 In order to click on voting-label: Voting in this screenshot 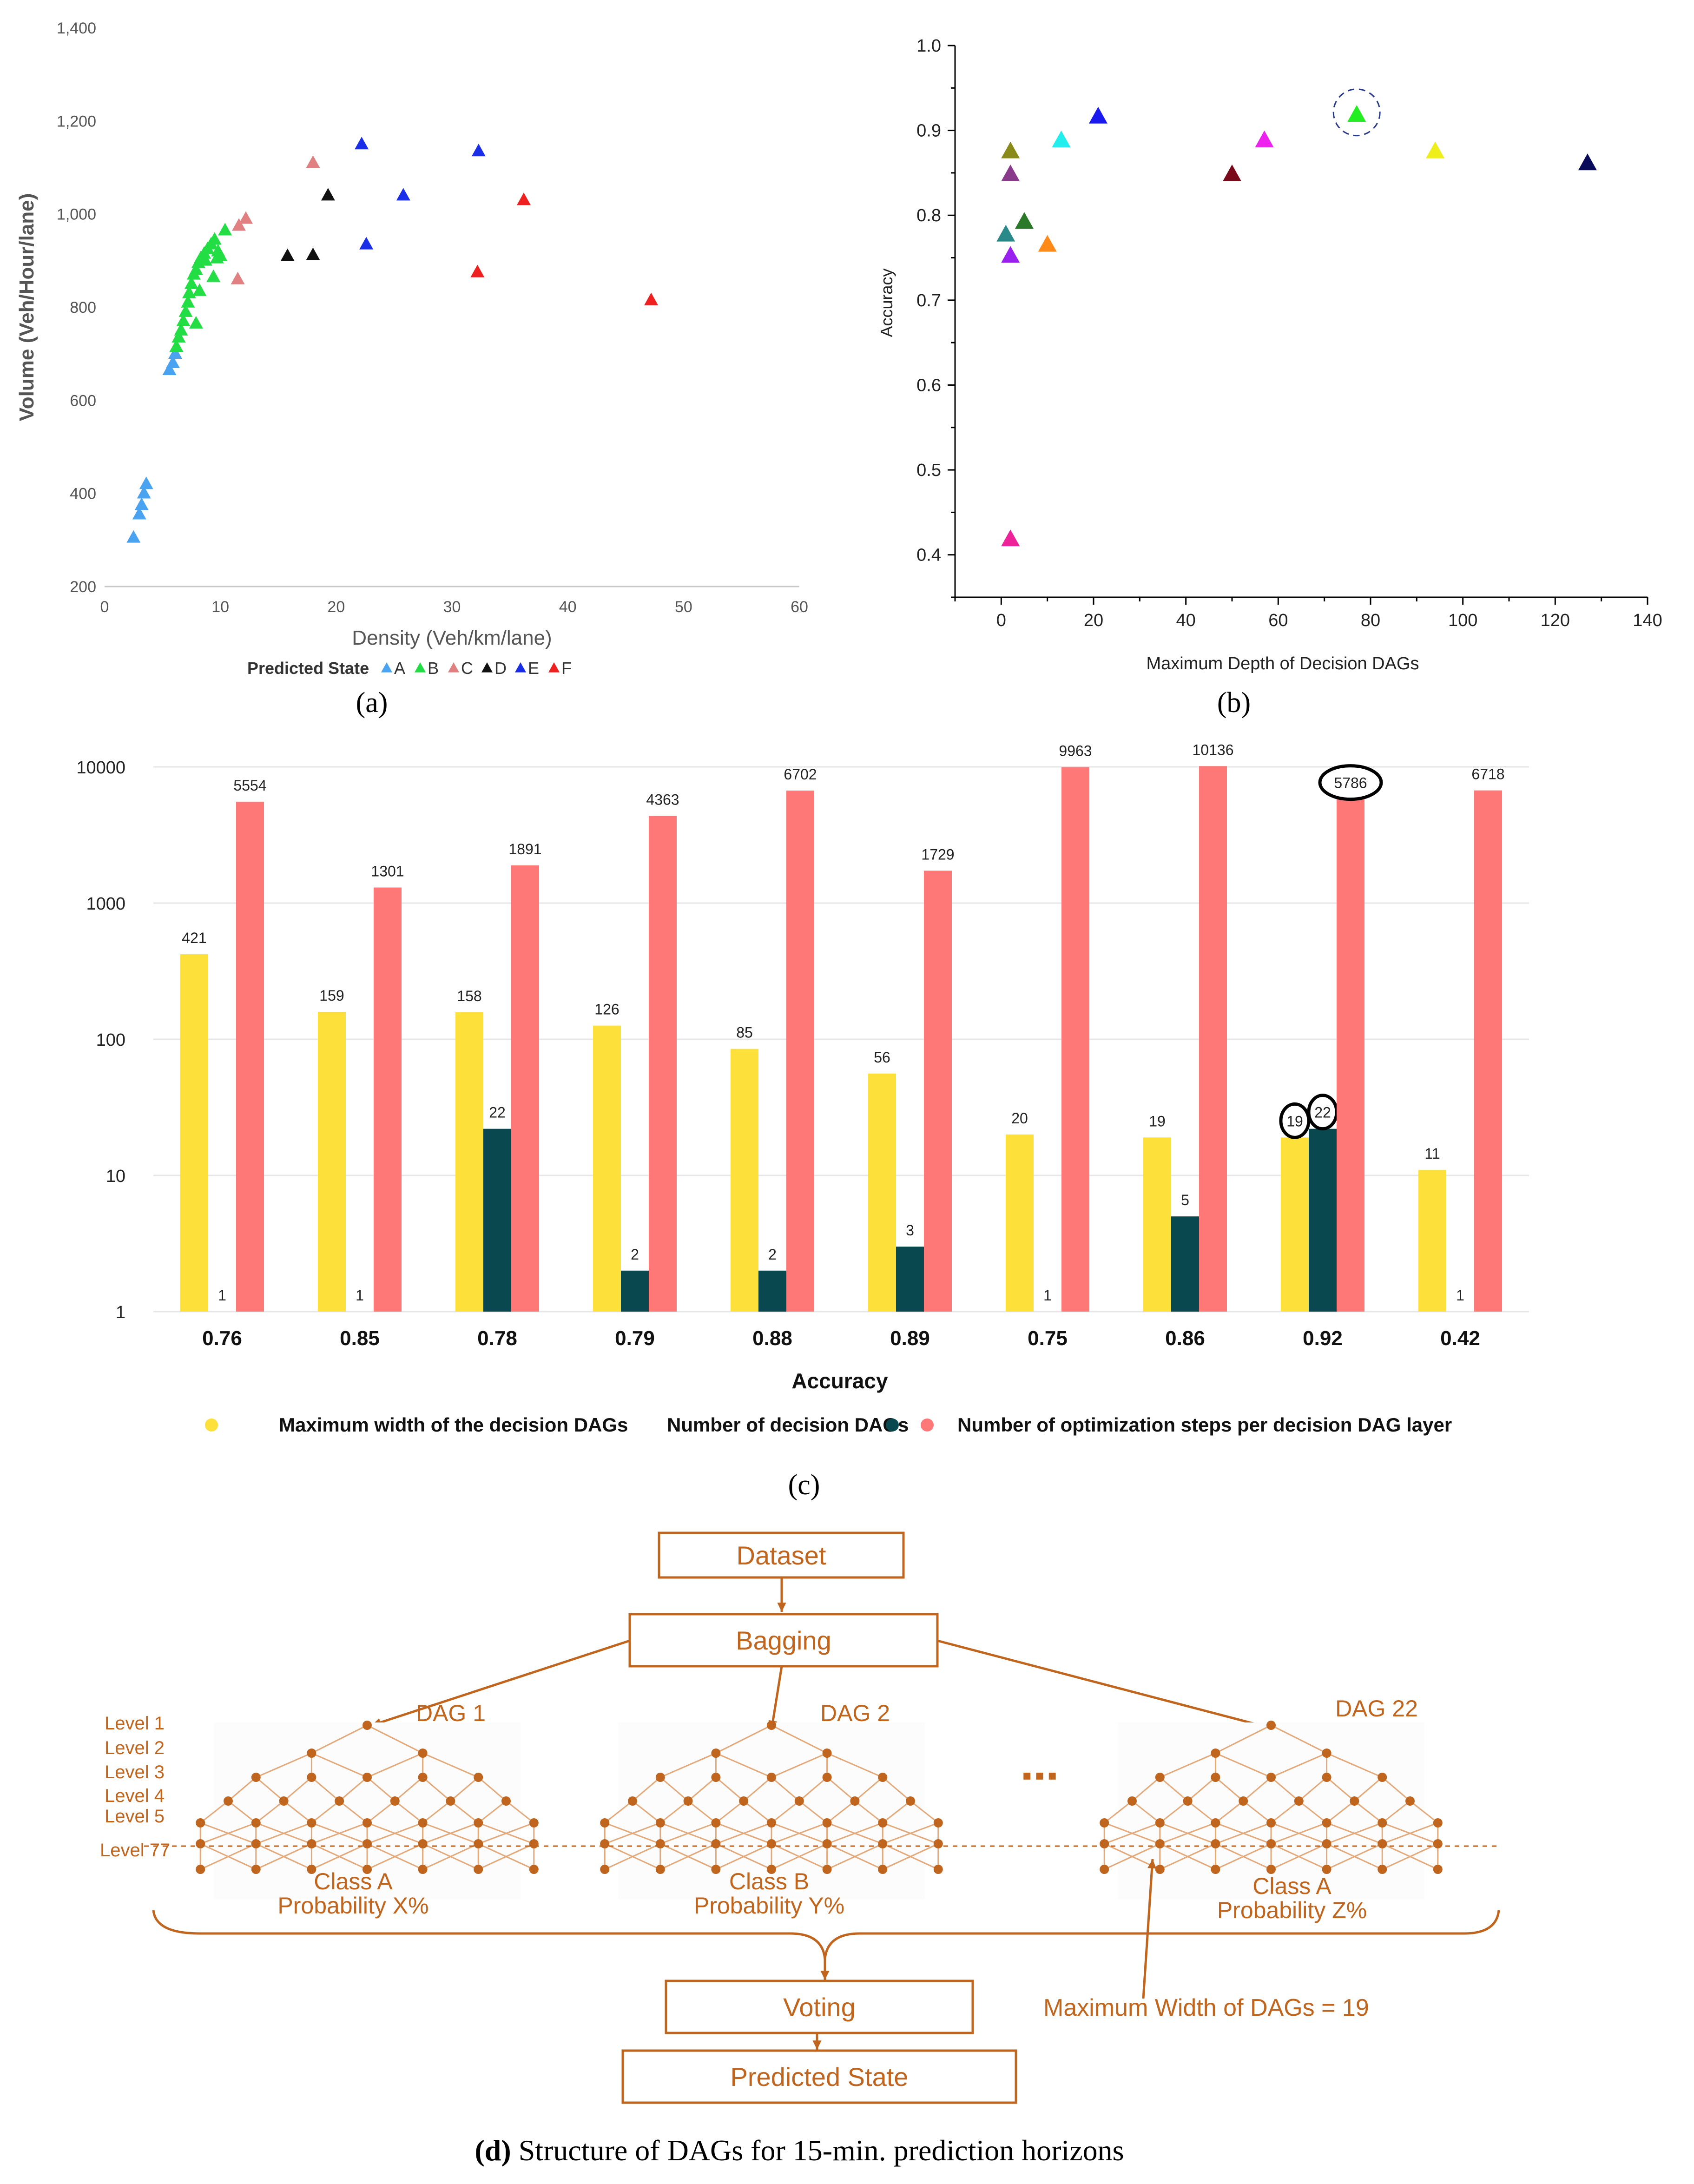, I will do `click(820, 2007)`.